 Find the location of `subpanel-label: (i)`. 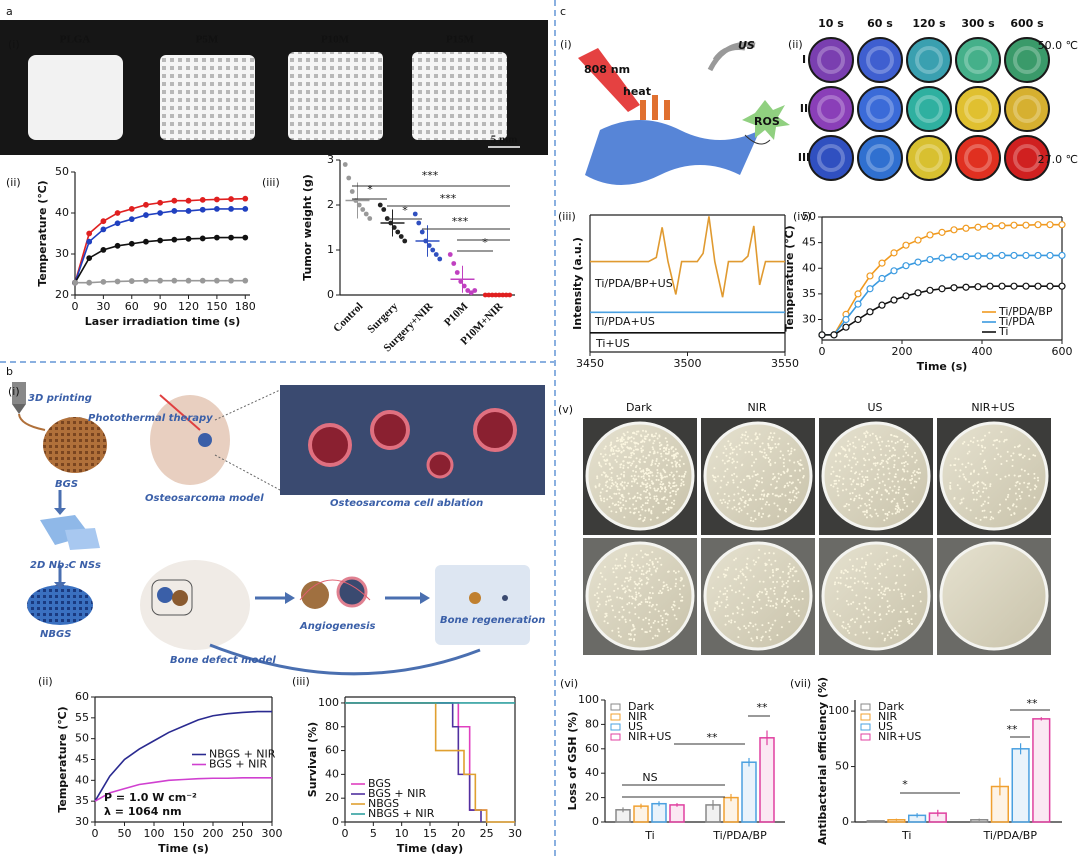

subpanel-label: (i) is located at coordinates (566, 44).